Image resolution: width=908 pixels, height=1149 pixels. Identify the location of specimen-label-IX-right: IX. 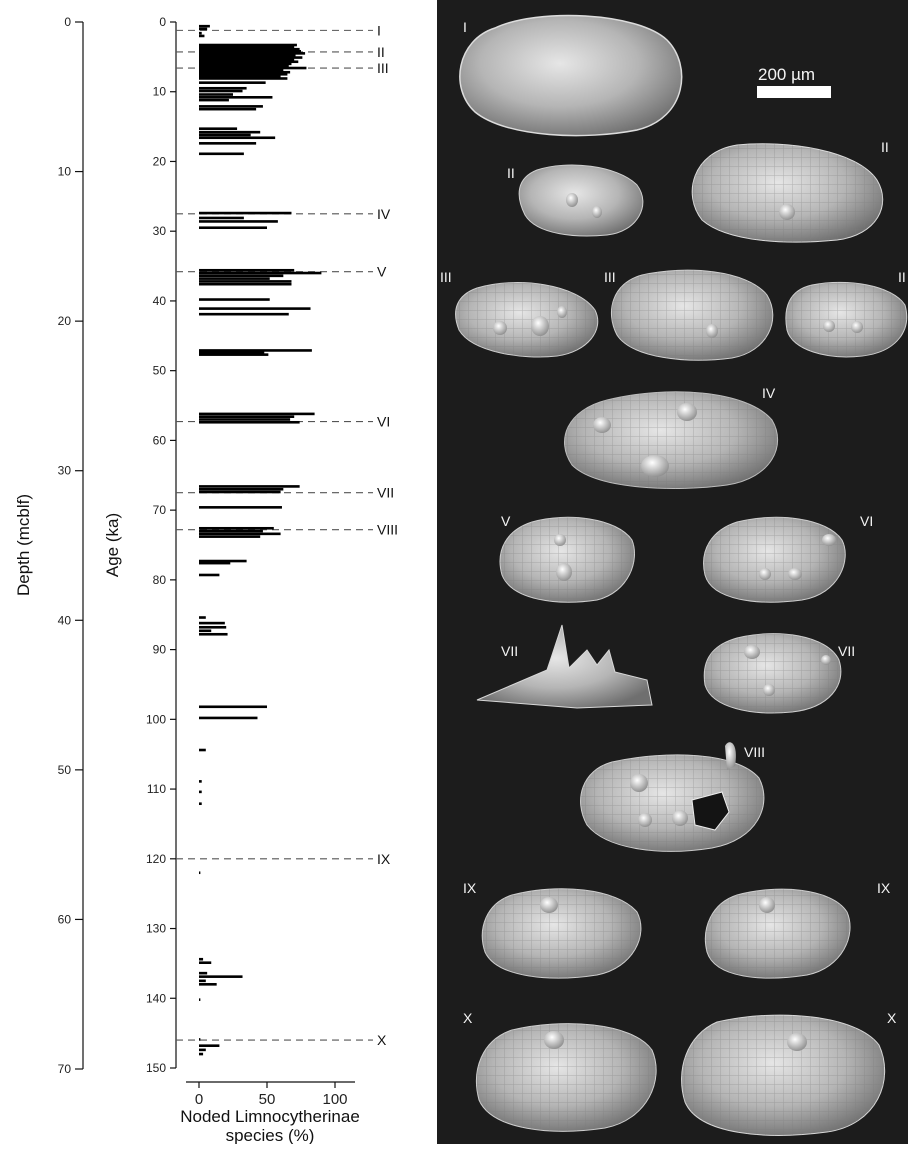
(884, 888).